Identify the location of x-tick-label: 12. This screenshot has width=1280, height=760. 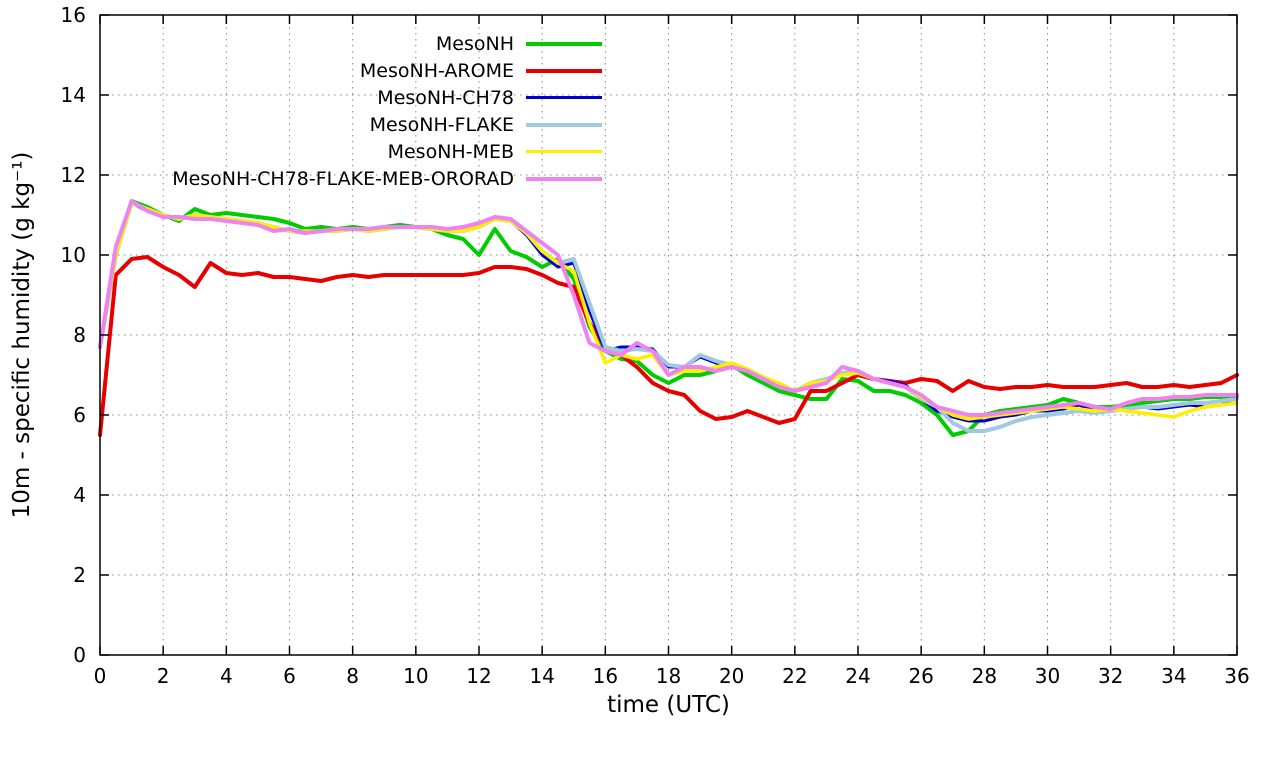
(478, 676).